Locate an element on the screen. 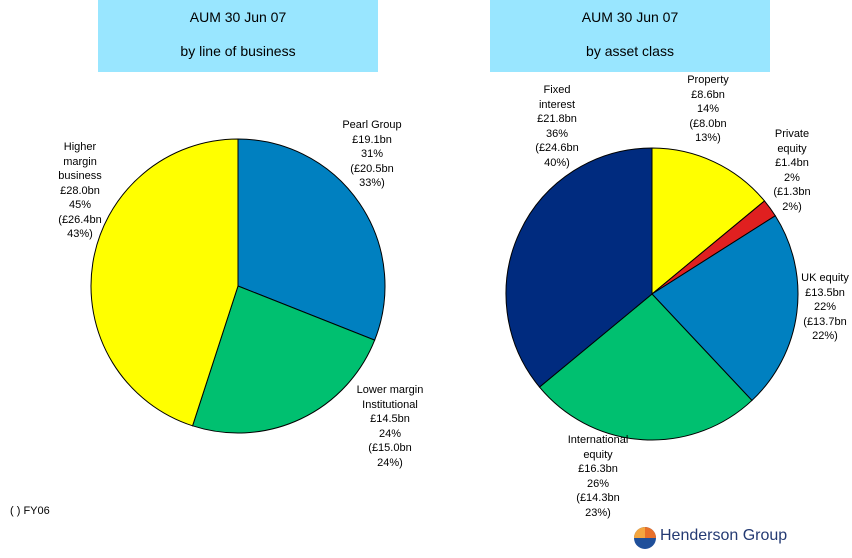 This screenshot has width=852, height=558. category-name: UK equity is located at coordinates (825, 278).